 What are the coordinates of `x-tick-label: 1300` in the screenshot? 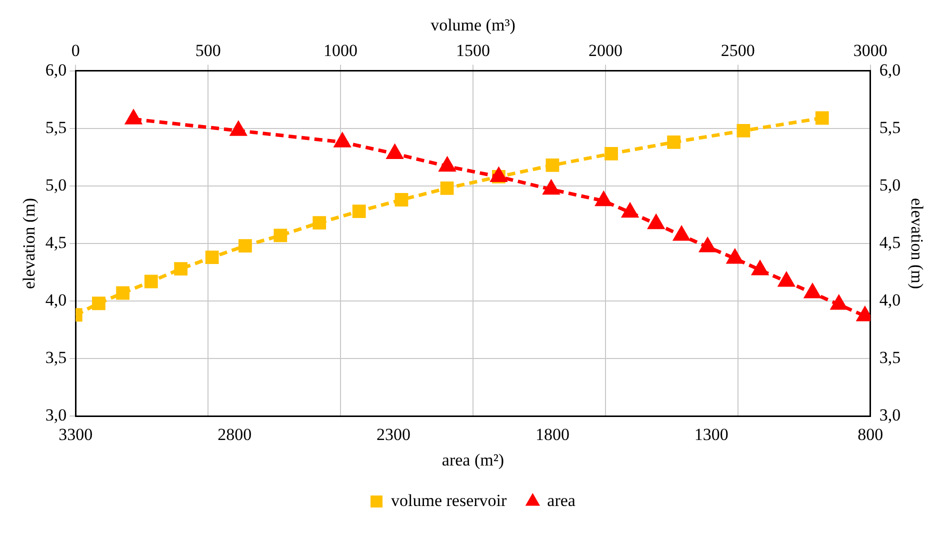 It's located at (711, 434).